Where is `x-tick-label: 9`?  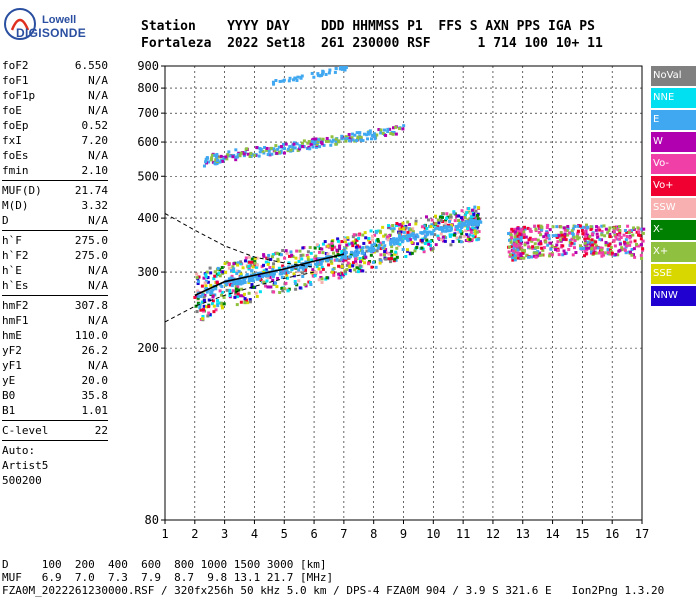 x-tick-label: 9 is located at coordinates (403, 534).